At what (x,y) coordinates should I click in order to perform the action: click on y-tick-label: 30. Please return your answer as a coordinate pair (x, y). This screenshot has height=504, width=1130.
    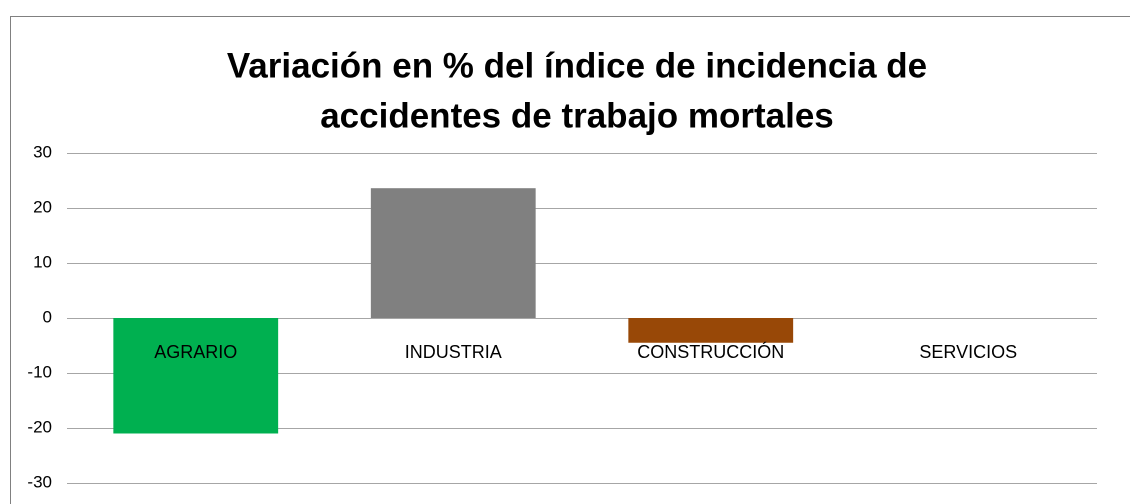
    Looking at the image, I should click on (42, 151).